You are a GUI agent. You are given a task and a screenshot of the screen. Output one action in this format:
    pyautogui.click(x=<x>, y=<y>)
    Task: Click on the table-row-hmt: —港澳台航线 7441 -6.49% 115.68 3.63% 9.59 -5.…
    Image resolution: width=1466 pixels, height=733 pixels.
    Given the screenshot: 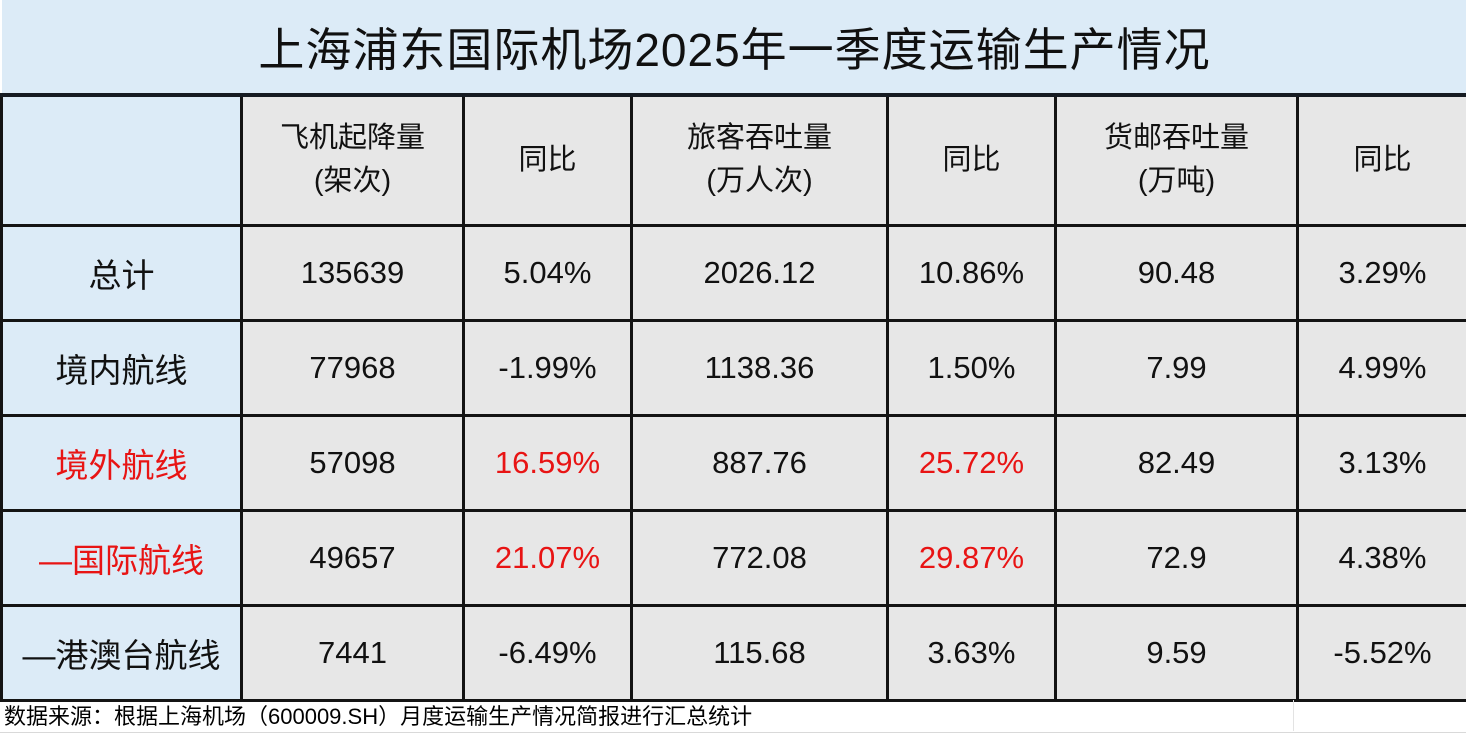 What is the action you would take?
    pyautogui.click(x=734, y=652)
    